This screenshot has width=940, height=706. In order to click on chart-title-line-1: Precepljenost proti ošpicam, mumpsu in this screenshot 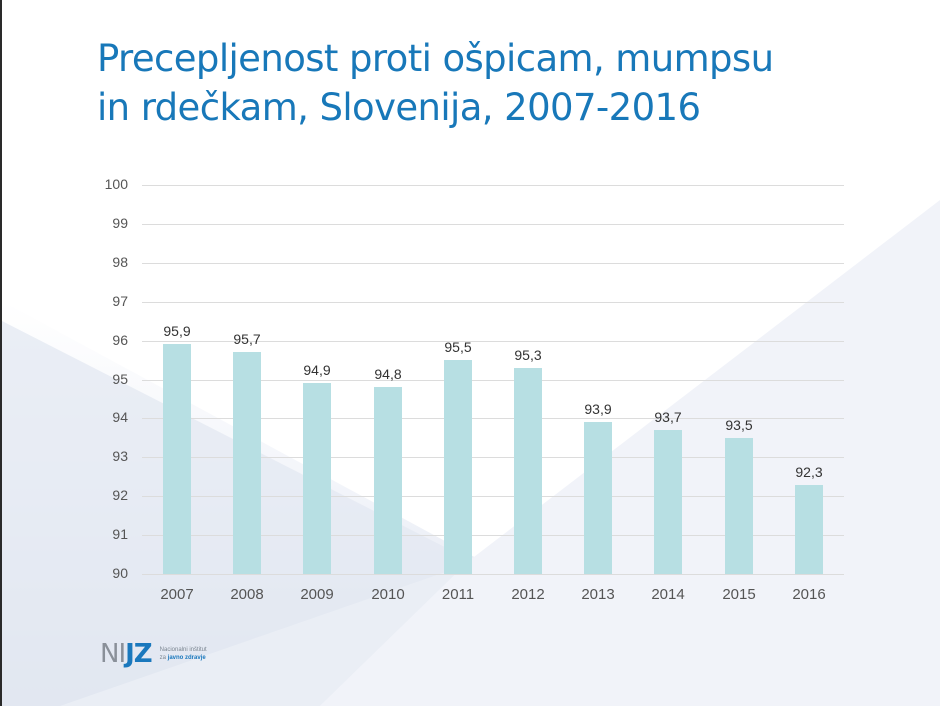, I will do `click(435, 58)`.